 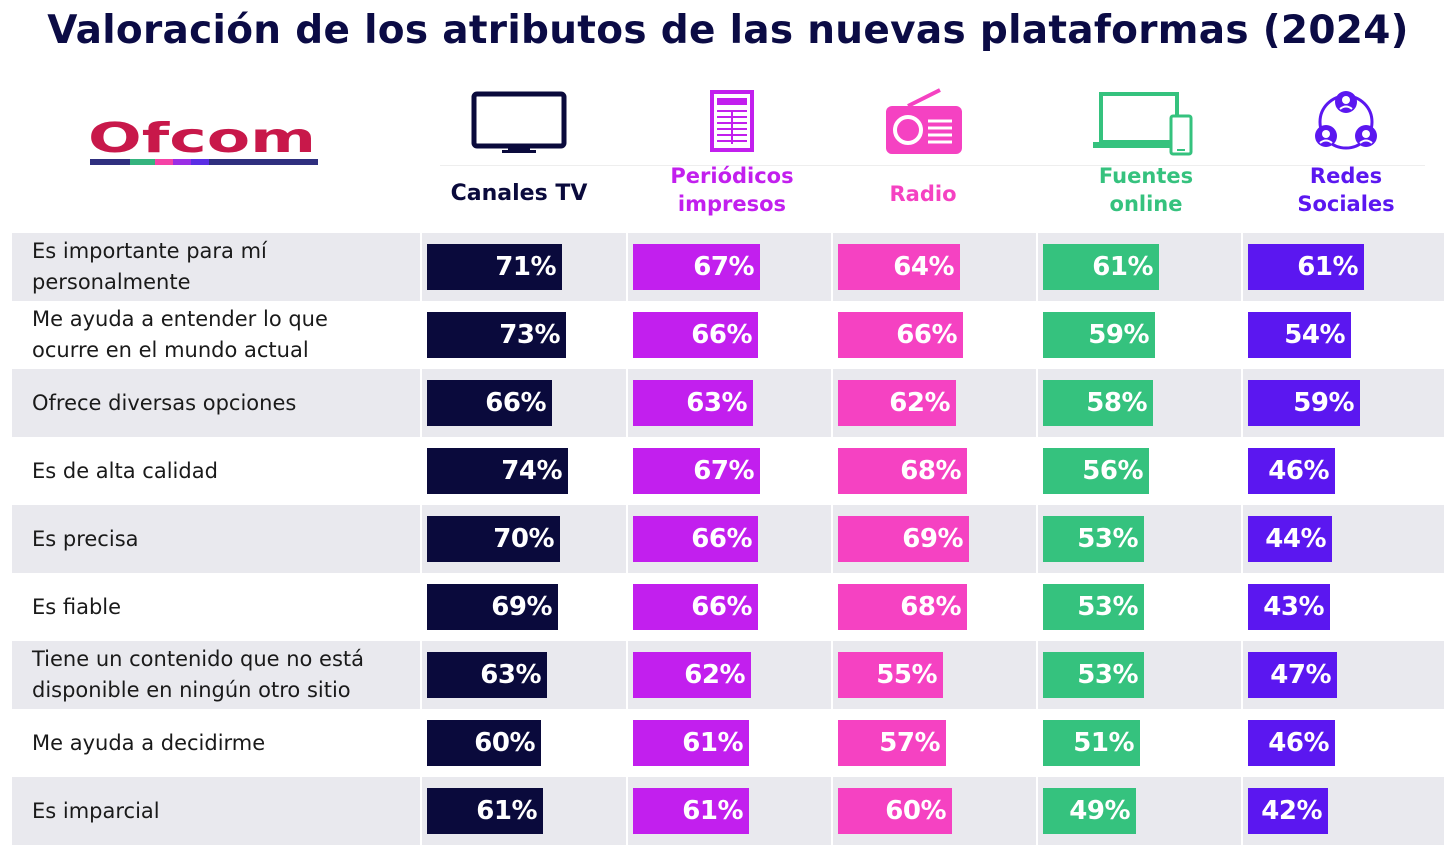 I want to click on column-label-line: online, so click(x=1146, y=204).